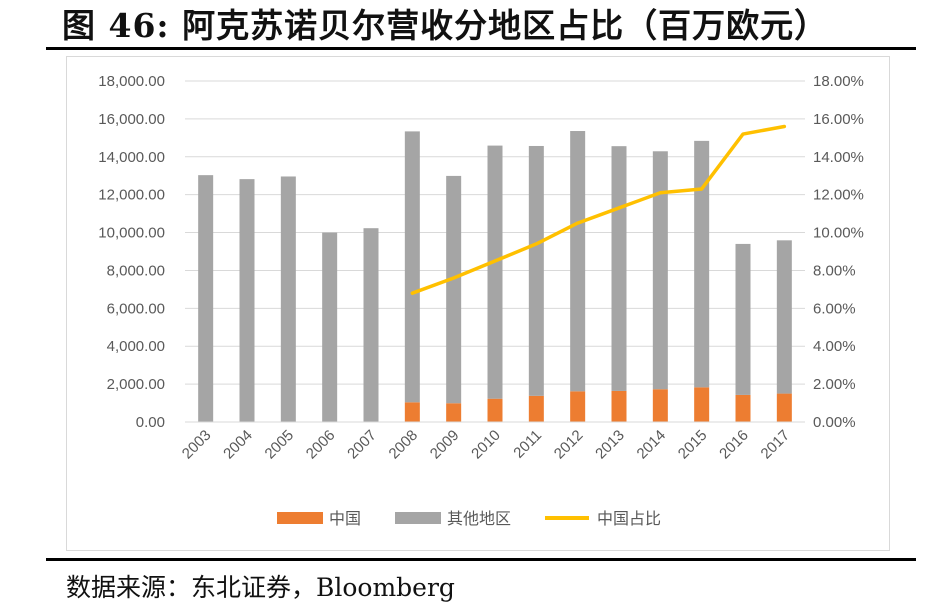 The height and width of the screenshot is (615, 946). I want to click on bottom-rule, so click(481, 559).